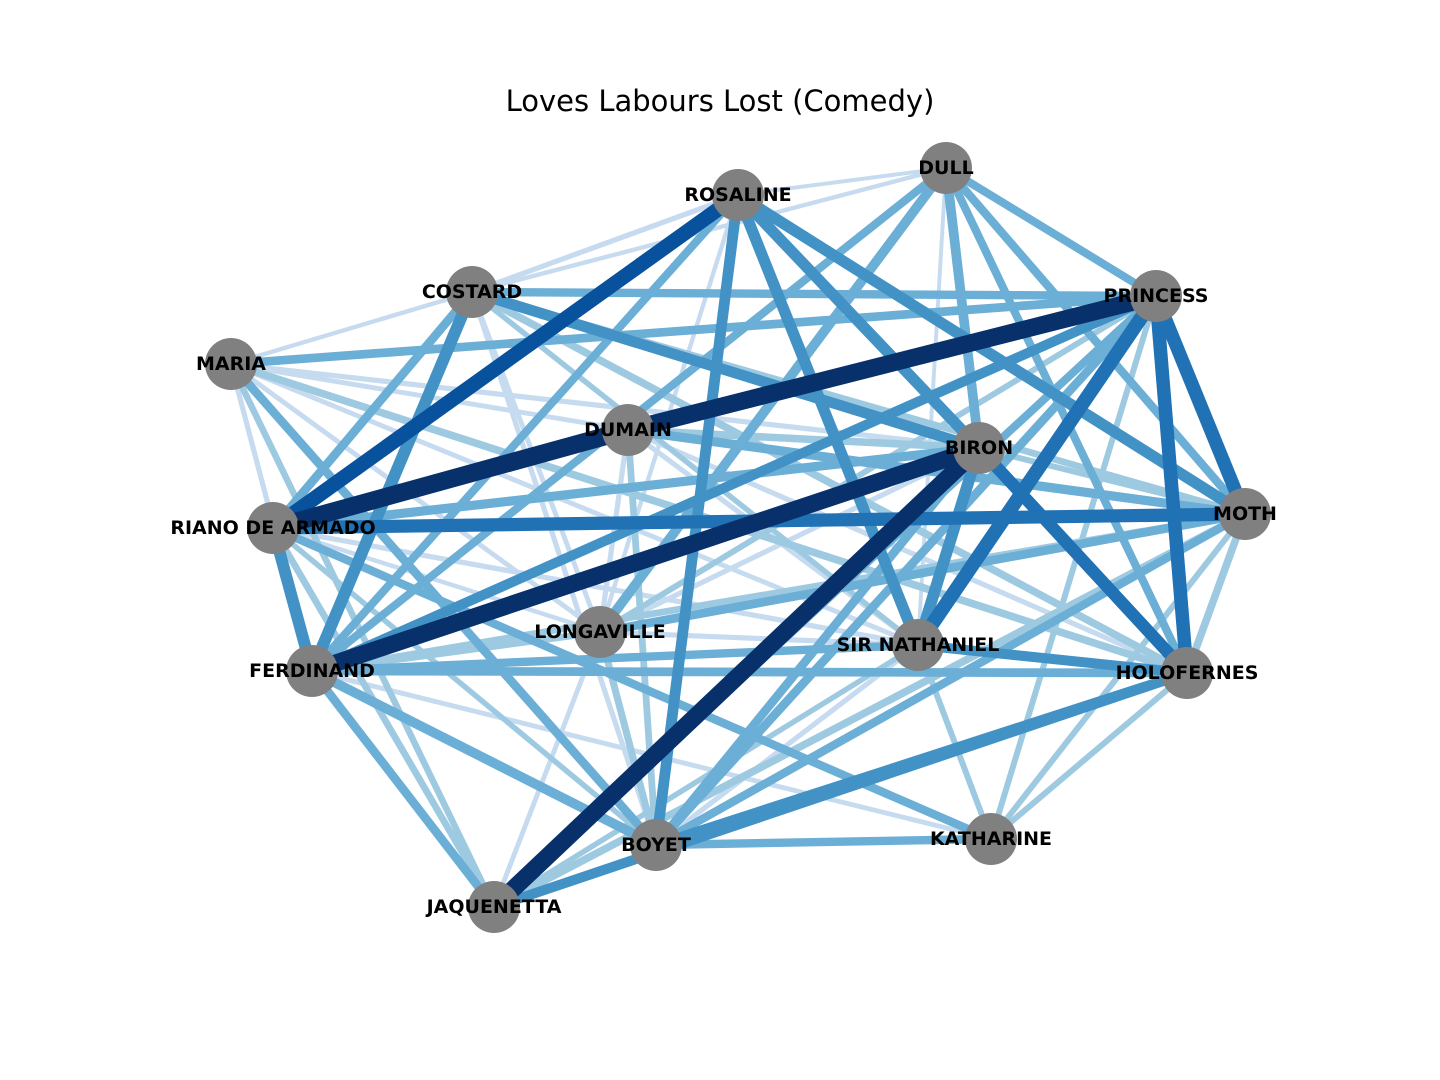 Image resolution: width=1440 pixels, height=1080 pixels. Describe the element at coordinates (1089, 756) in the screenshot. I see `edge-katharine-holofernes` at that location.